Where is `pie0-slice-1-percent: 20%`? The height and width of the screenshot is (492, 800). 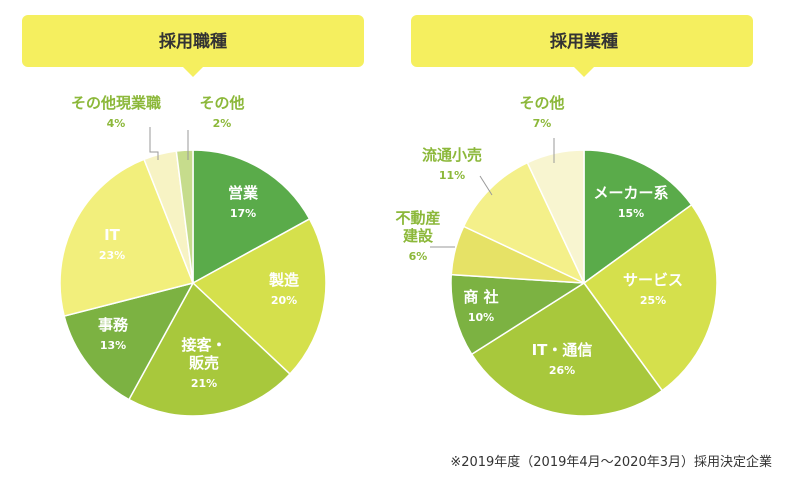 pie0-slice-1-percent: 20% is located at coordinates (284, 300).